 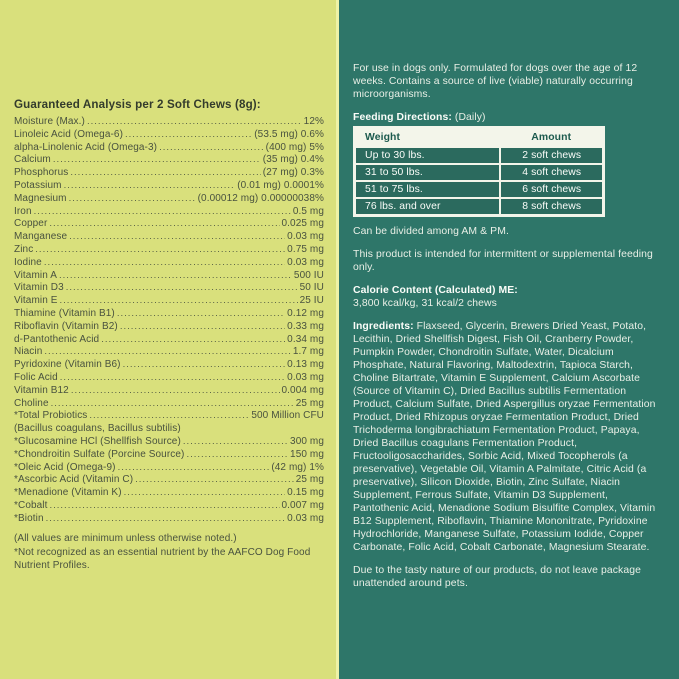 I want to click on ga-row: Thiamine (Vitamin B1) 0.12 mg, so click(x=169, y=314).